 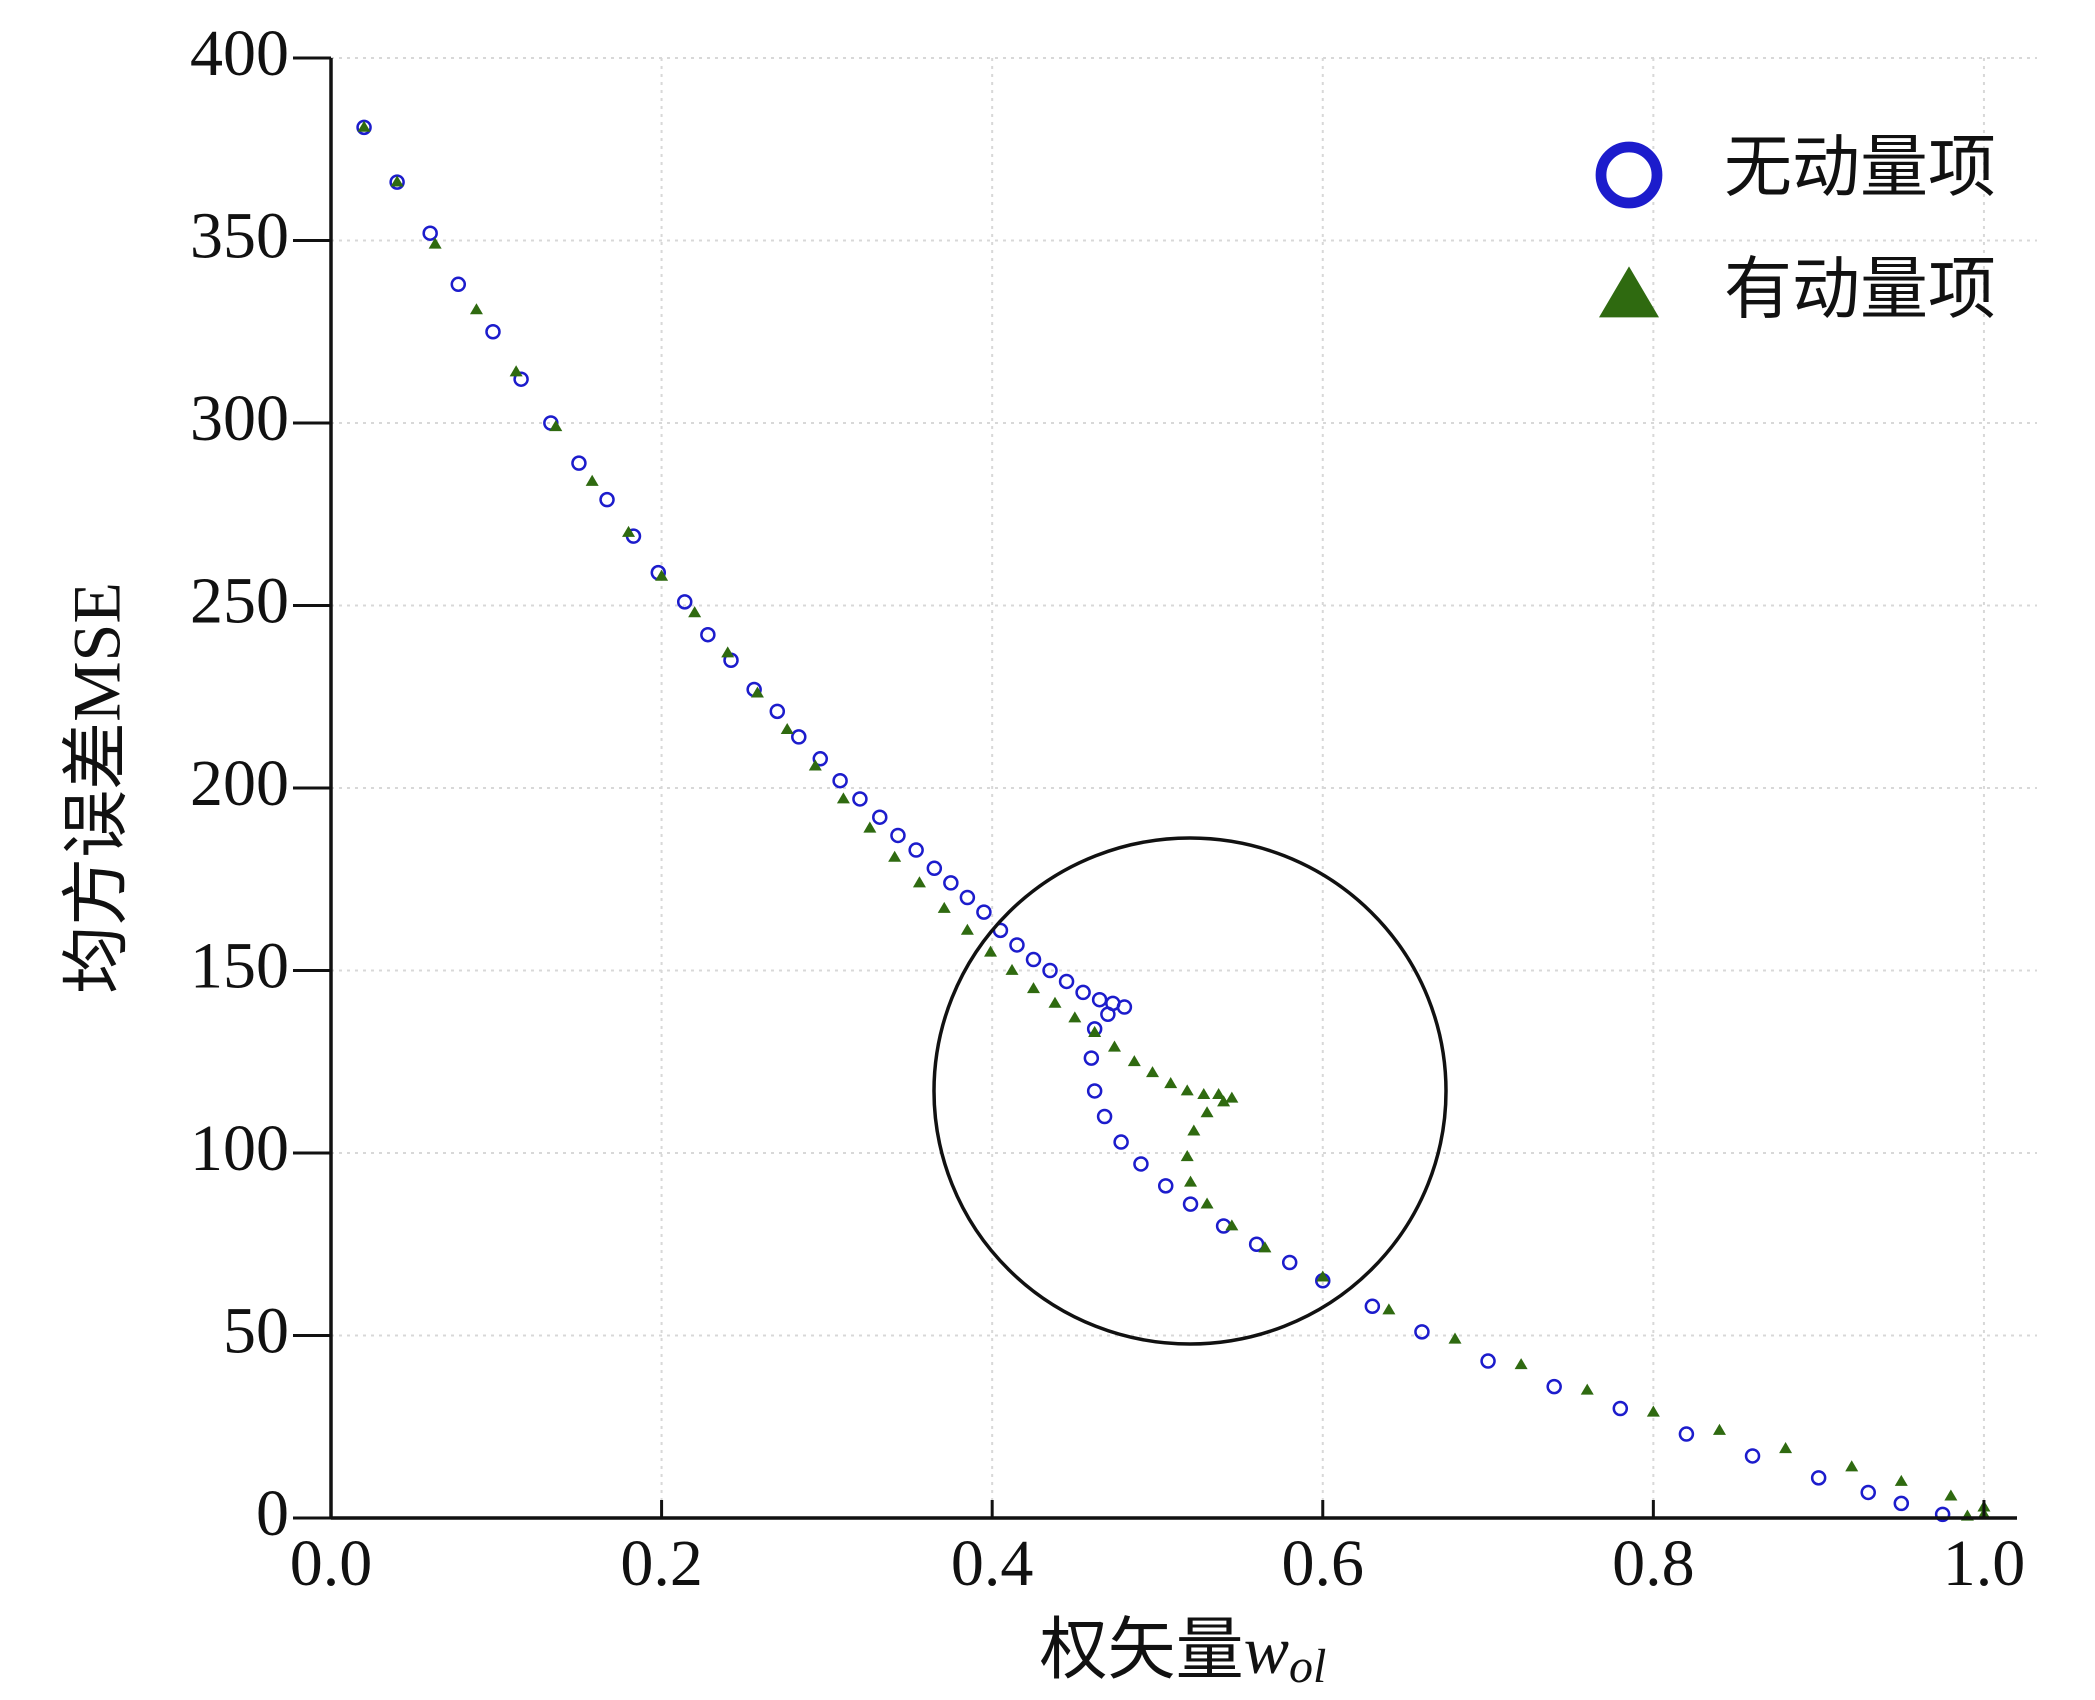 I want to click on y-tick-label: 400, so click(x=239, y=53).